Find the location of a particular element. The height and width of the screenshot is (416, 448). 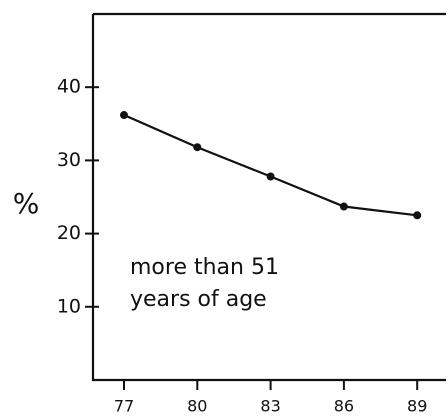

x-tick-label: 89 is located at coordinates (417, 406).